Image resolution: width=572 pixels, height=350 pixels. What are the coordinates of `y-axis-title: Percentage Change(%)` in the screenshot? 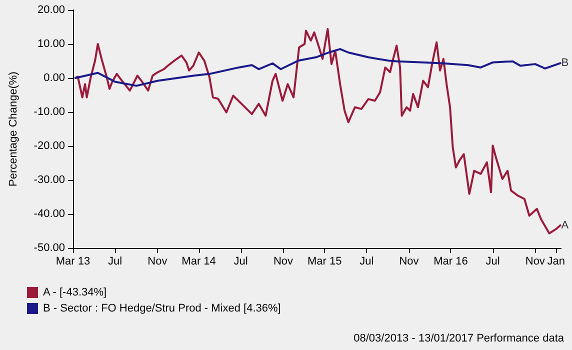 It's located at (14, 129).